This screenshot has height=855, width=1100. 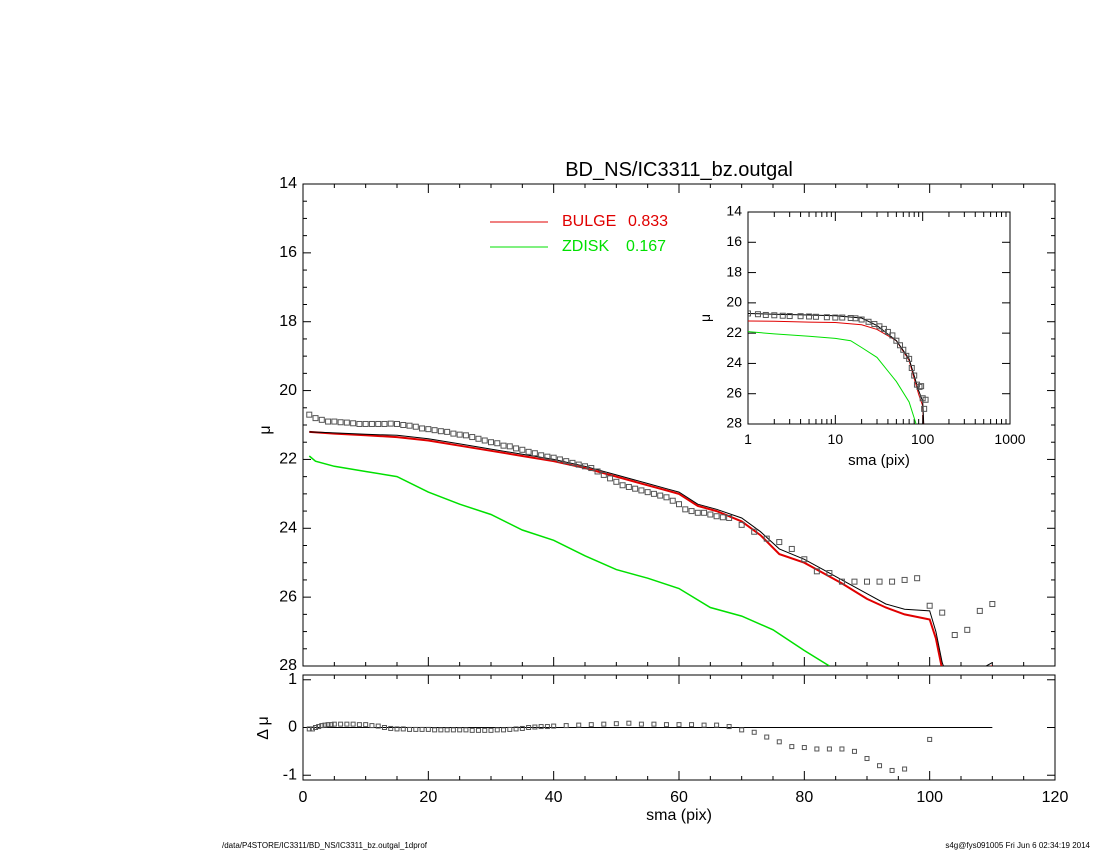 I want to click on inset-plot-frame, so click(x=879, y=318).